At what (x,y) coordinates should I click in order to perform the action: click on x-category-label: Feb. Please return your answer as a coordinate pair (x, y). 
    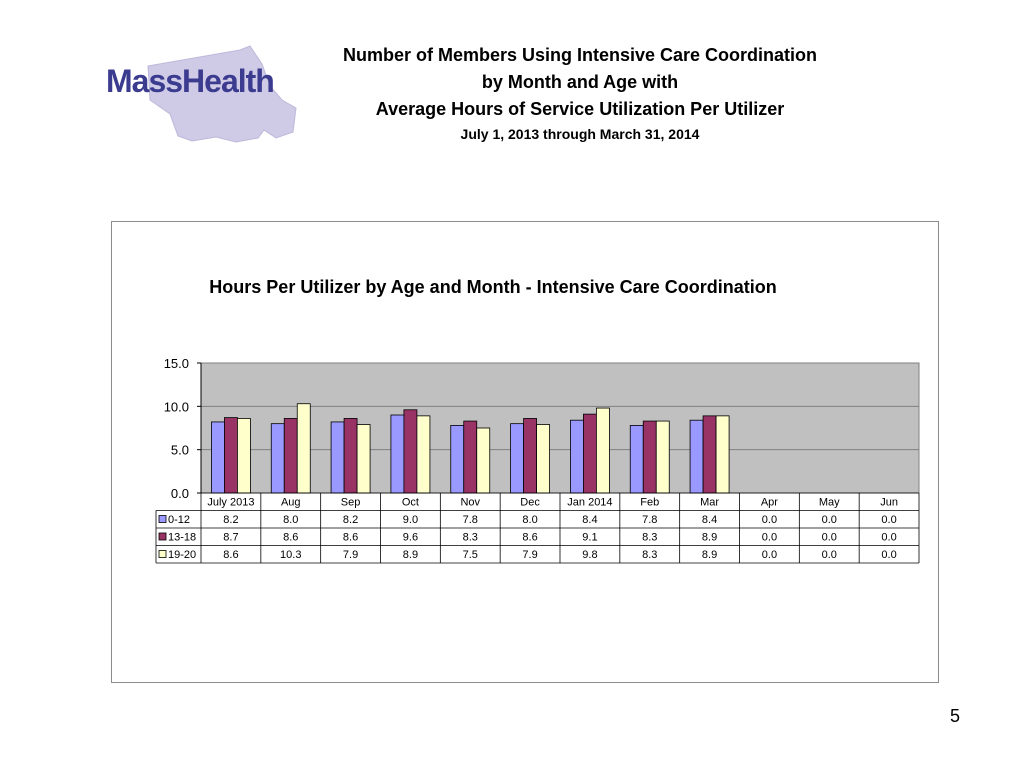
    Looking at the image, I should click on (649, 503).